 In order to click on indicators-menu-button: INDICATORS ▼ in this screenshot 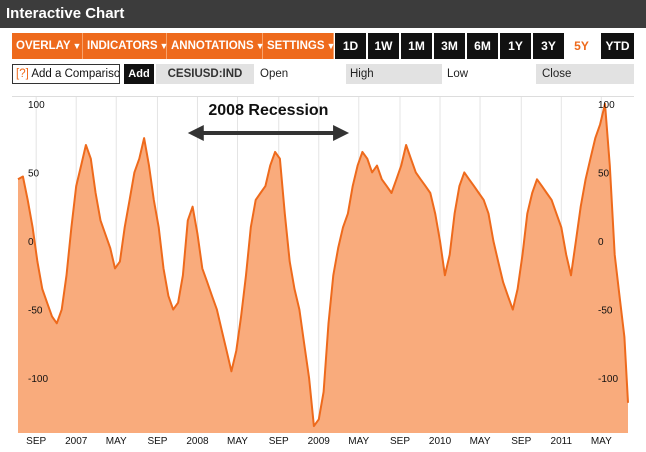, I will do `click(126, 46)`.